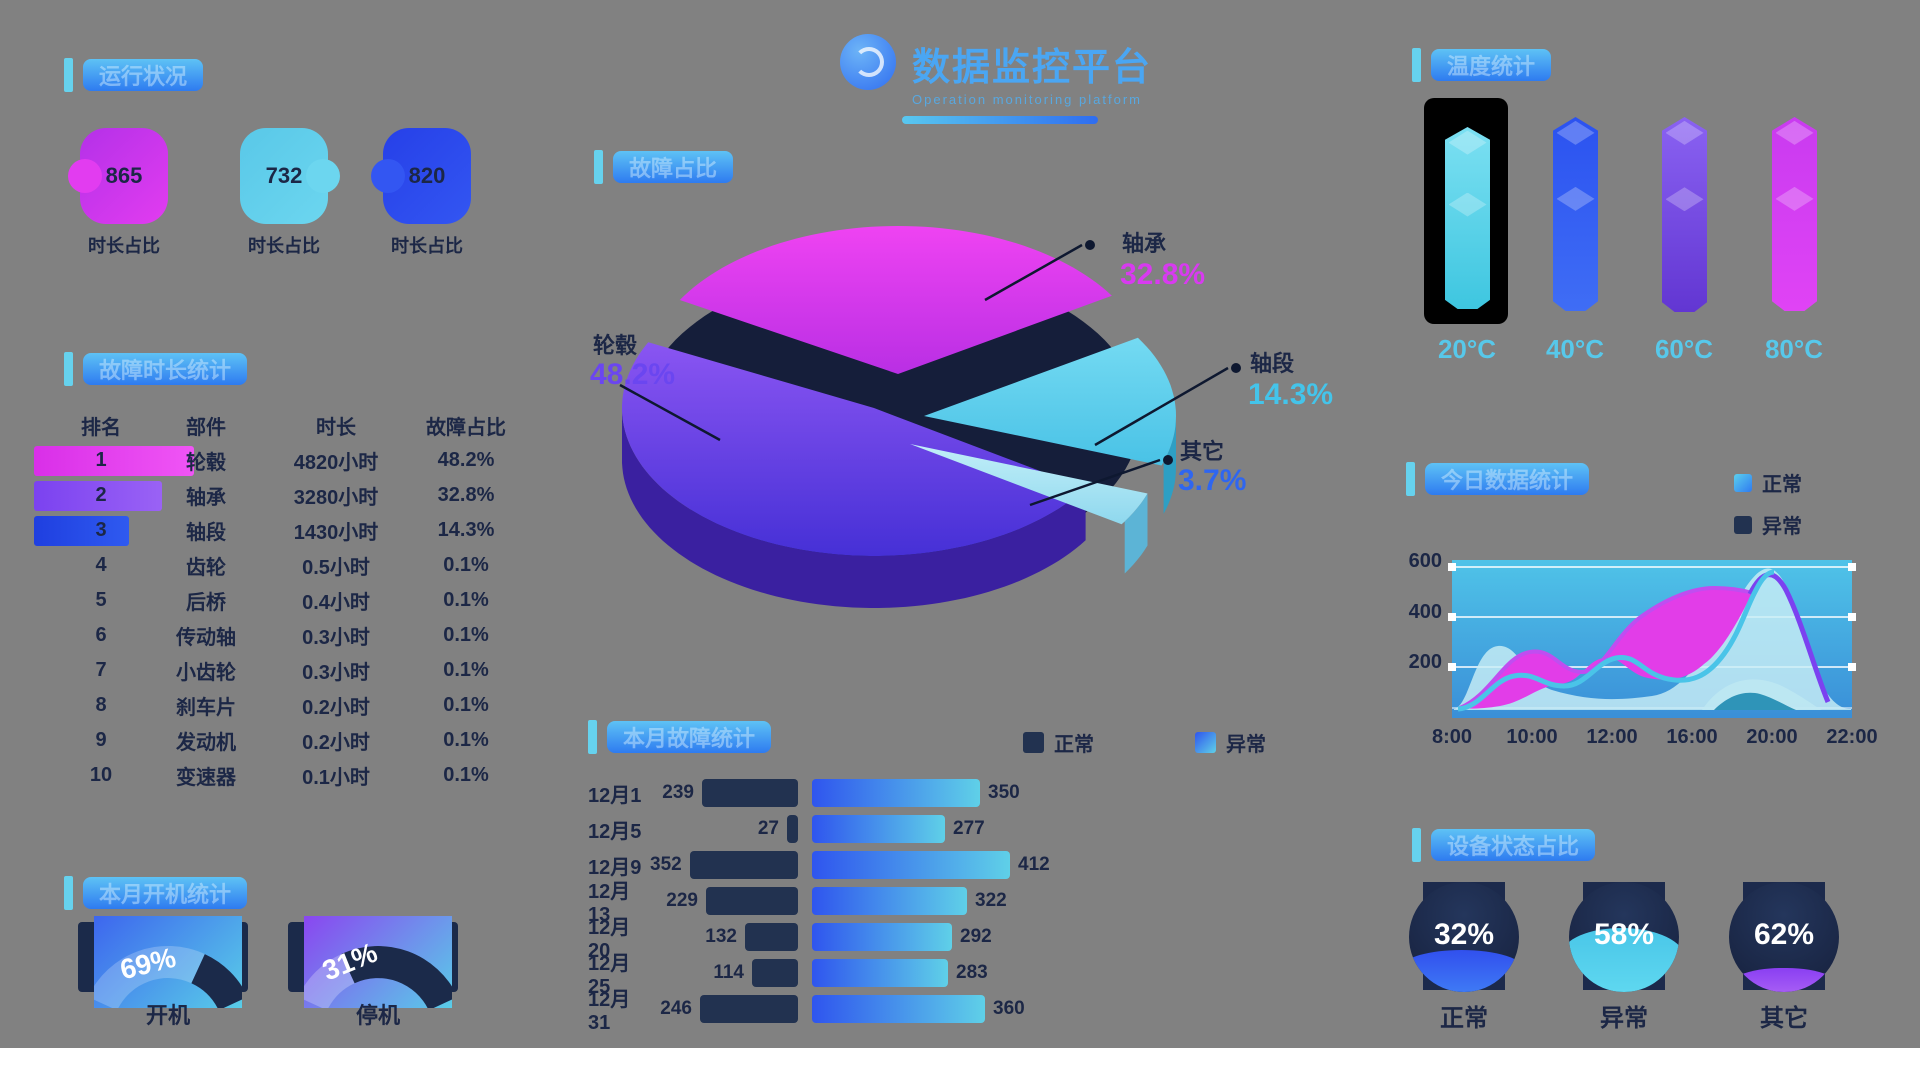 Image resolution: width=1920 pixels, height=1080 pixels. Describe the element at coordinates (101, 428) in the screenshot. I see `table-header-cell: 排名` at that location.